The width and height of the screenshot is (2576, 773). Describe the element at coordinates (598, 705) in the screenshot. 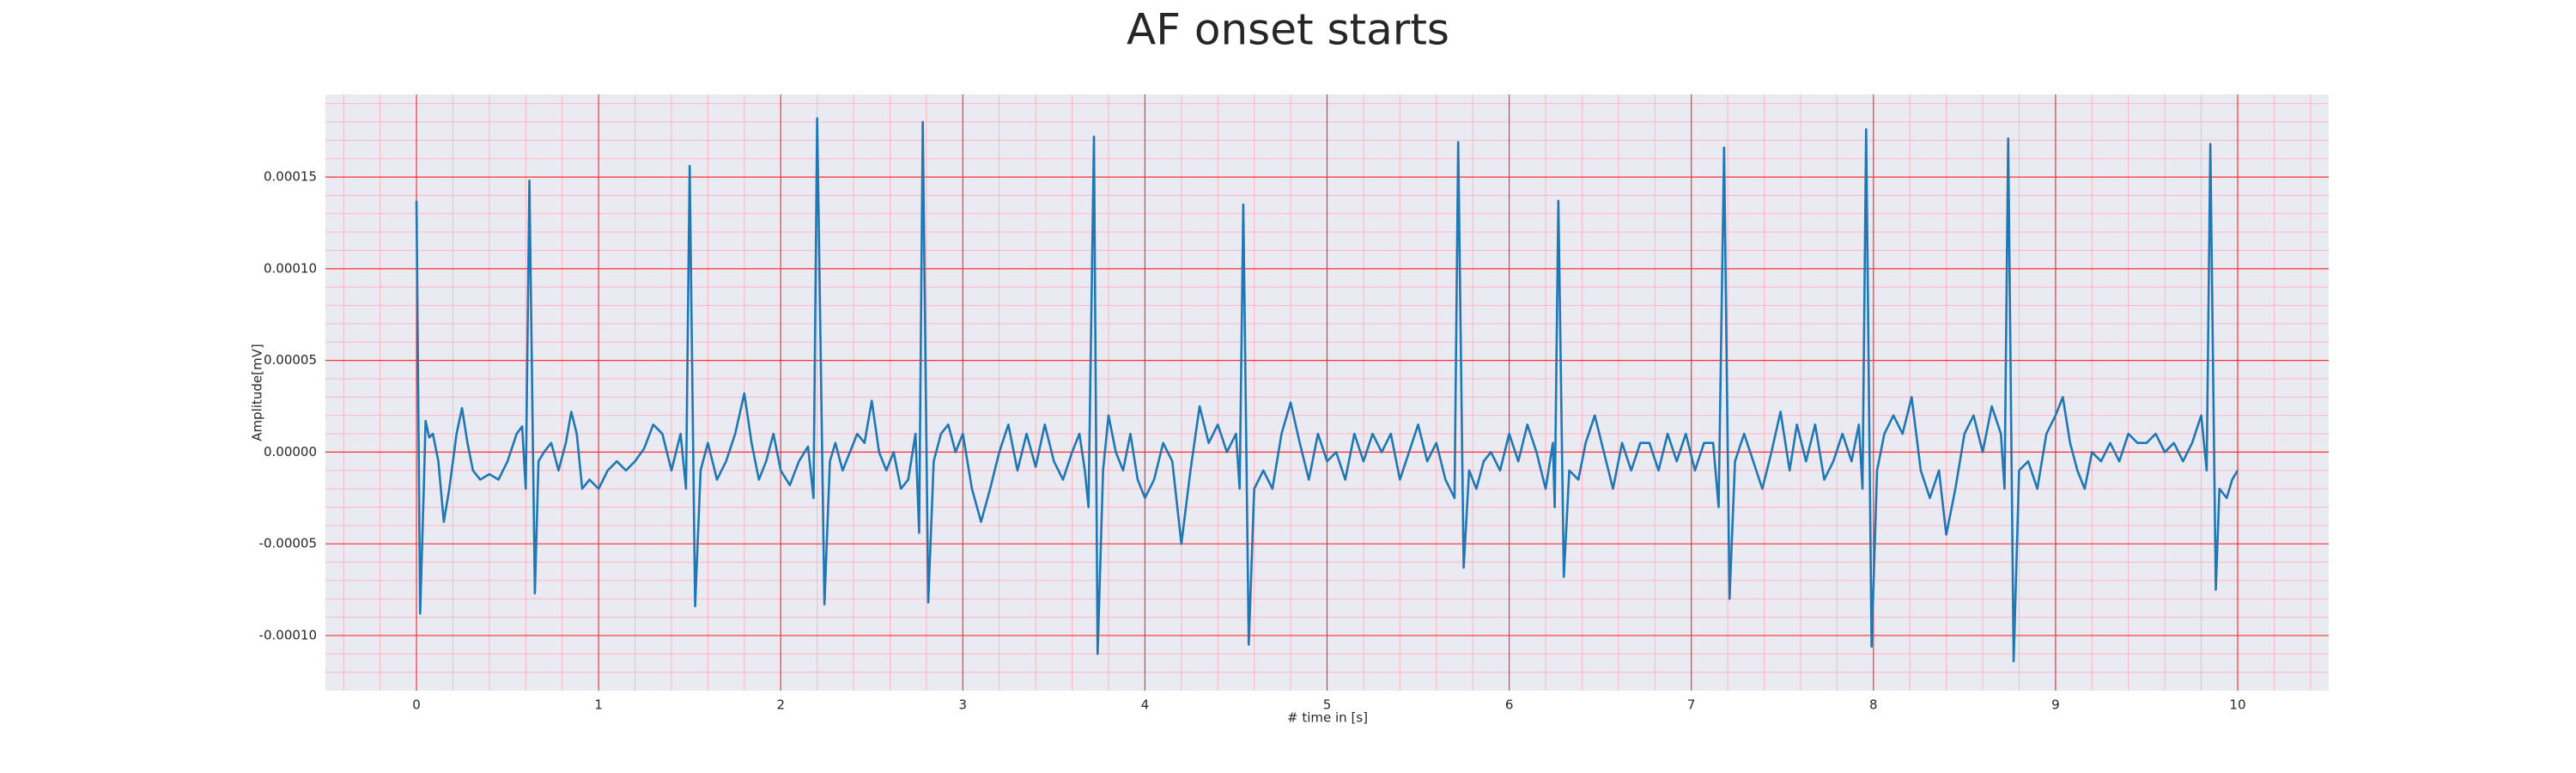

I see `x-tick-label: 1` at that location.